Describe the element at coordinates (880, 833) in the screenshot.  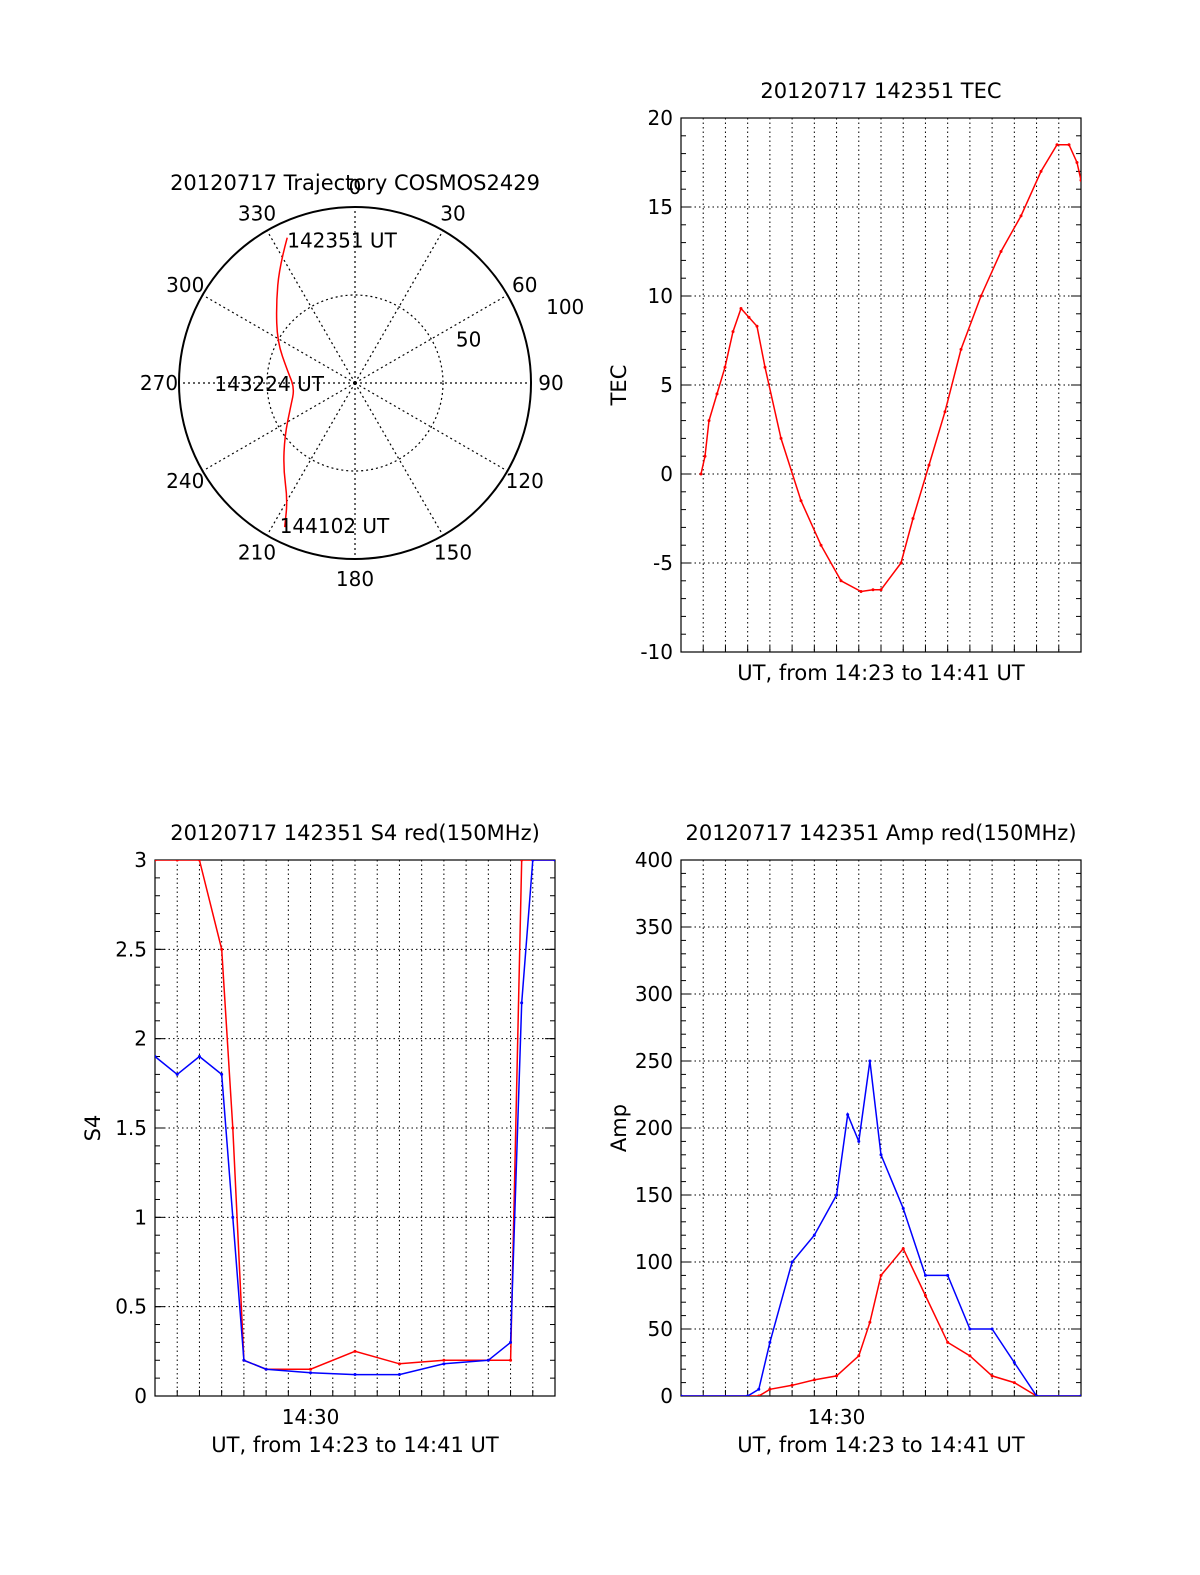
I see `chart-title: 20120717 142351 Amp red(150MHz)` at that location.